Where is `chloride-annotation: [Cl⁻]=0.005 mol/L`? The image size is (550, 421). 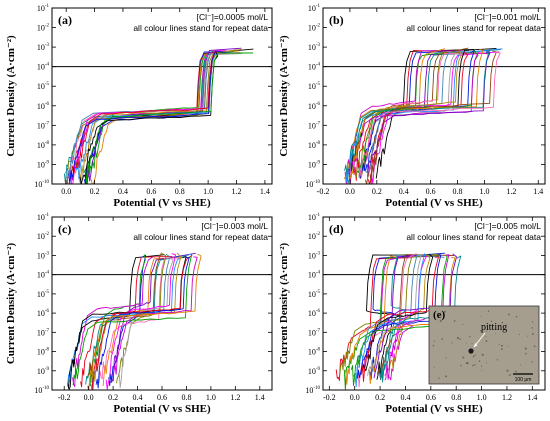
chloride-annotation: [Cl⁻]=0.005 mol/L is located at coordinates (507, 226).